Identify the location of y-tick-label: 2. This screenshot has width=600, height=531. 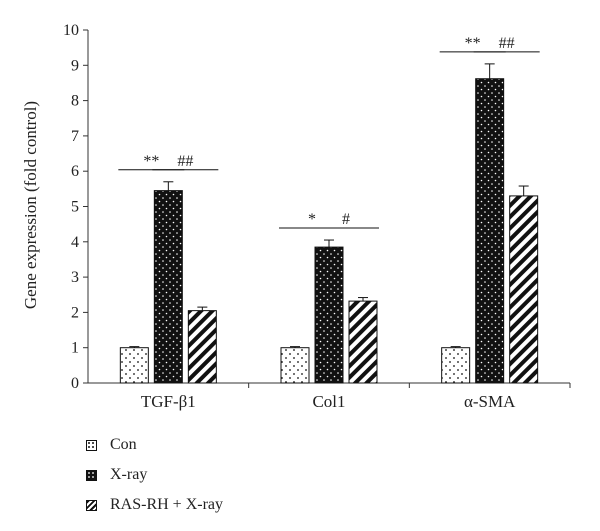
(75, 312).